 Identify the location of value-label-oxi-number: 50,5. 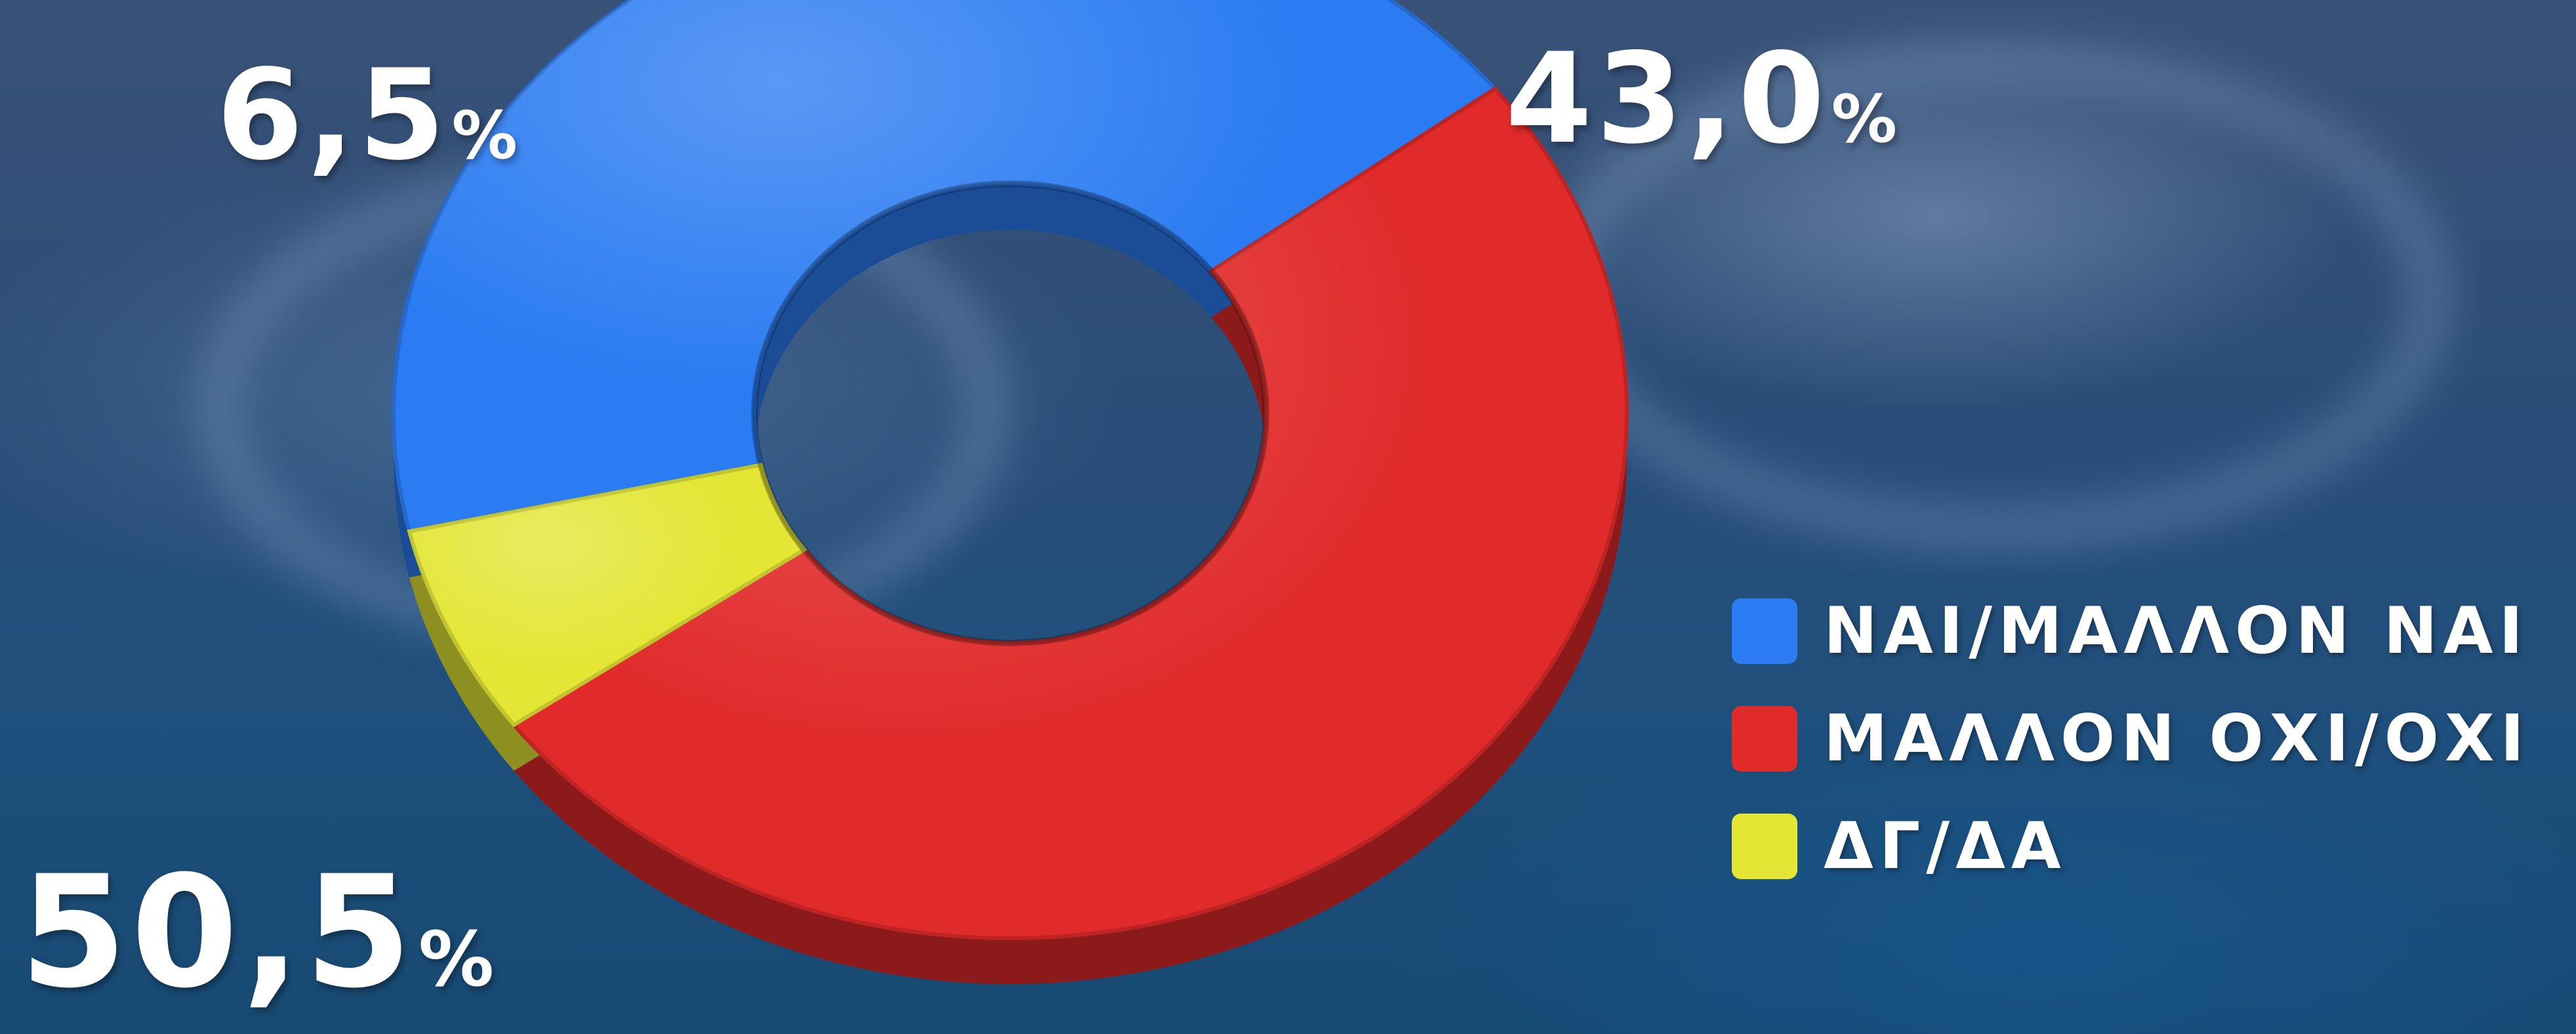
(218, 933).